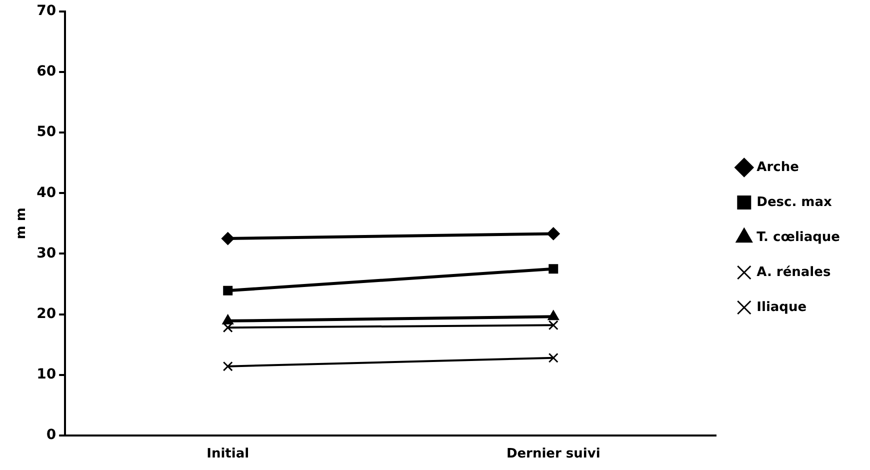  What do you see at coordinates (553, 454) in the screenshot?
I see `x-tick-label: Dernier suivi` at bounding box center [553, 454].